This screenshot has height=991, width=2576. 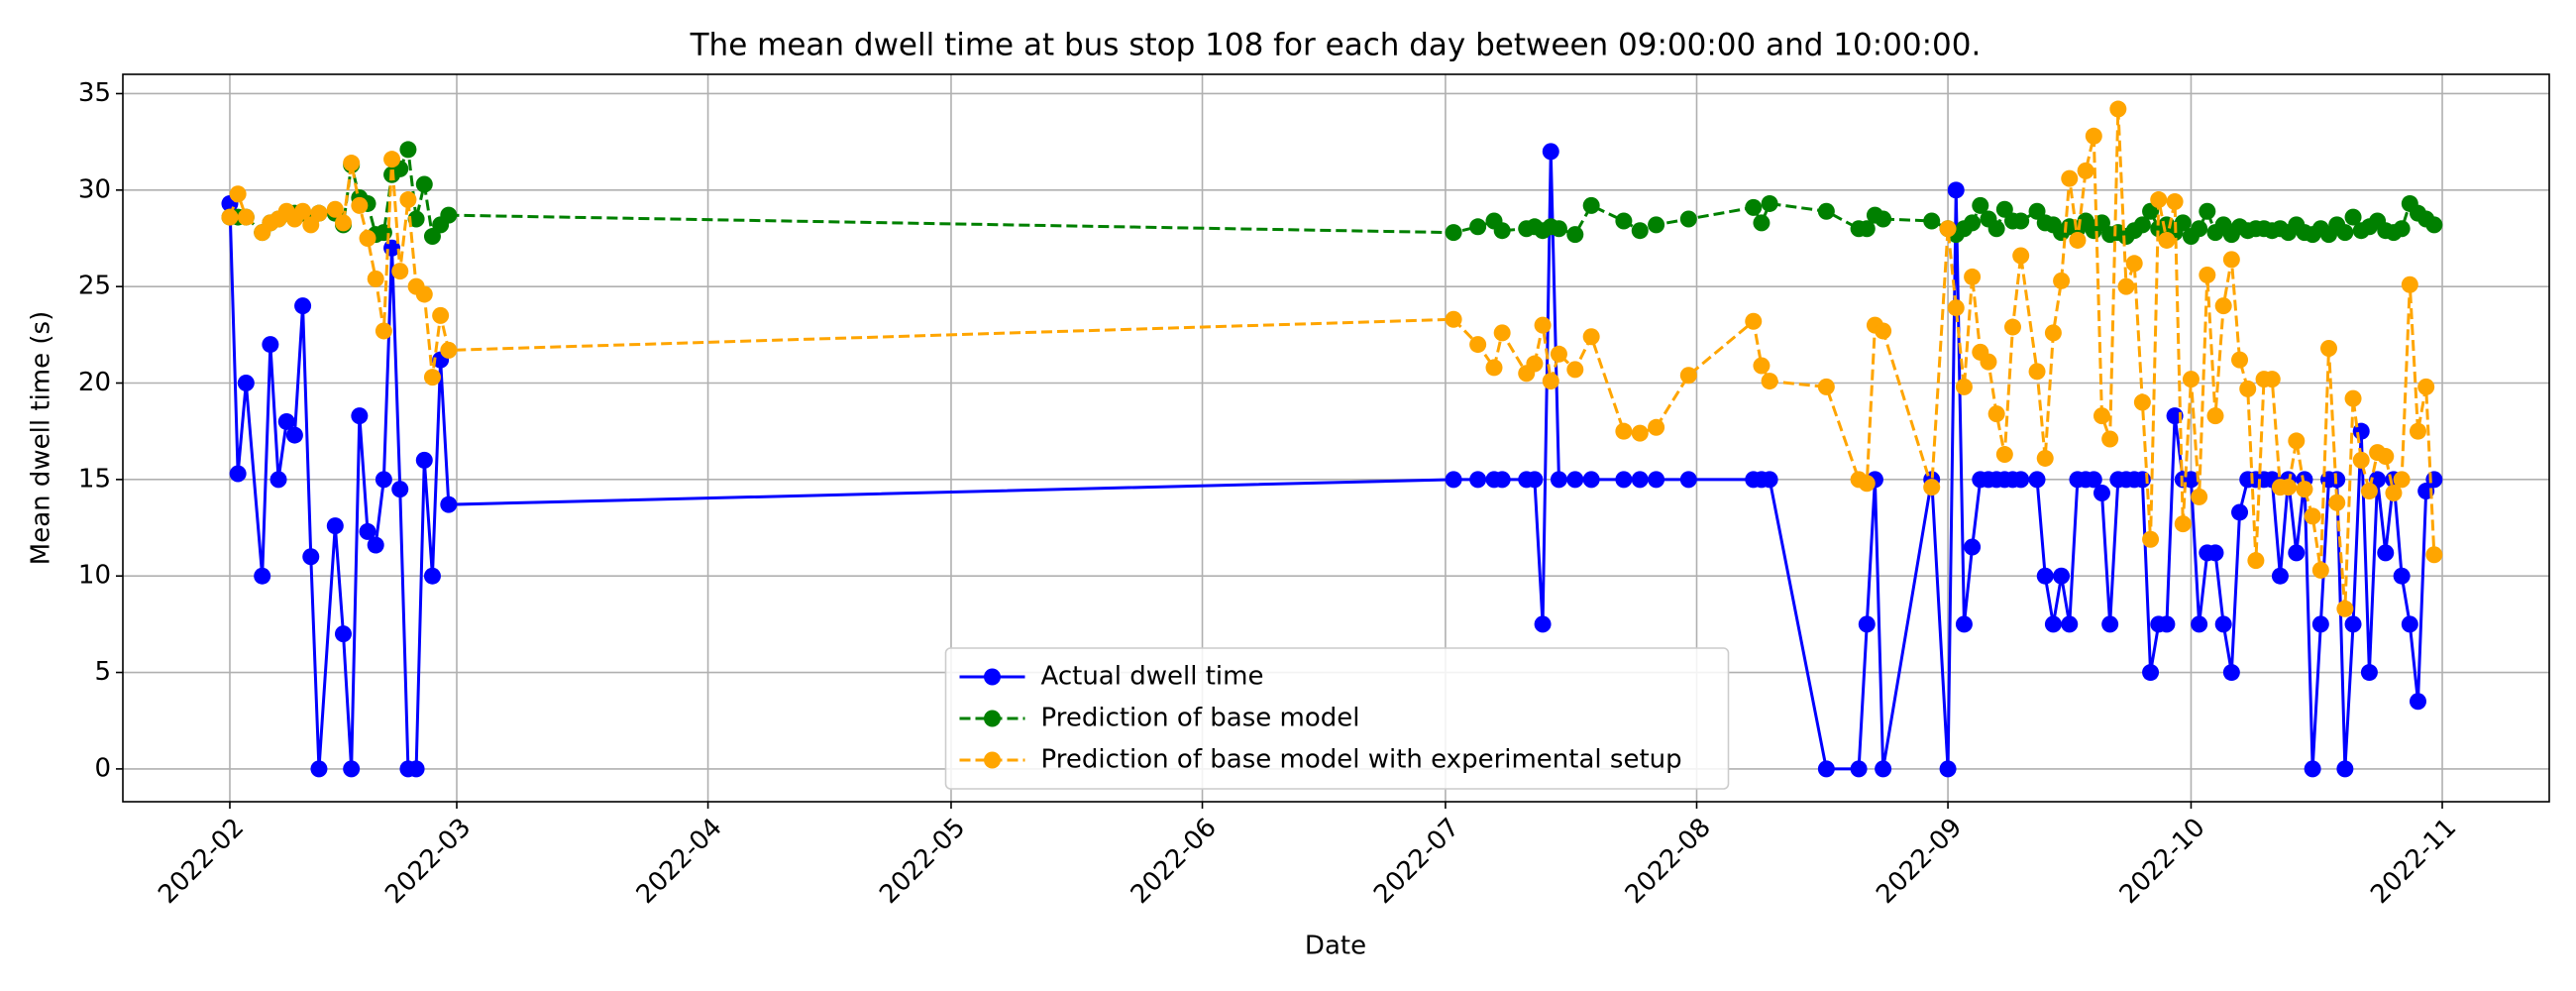 I want to click on x-tick-label: 2022-04, so click(x=679, y=861).